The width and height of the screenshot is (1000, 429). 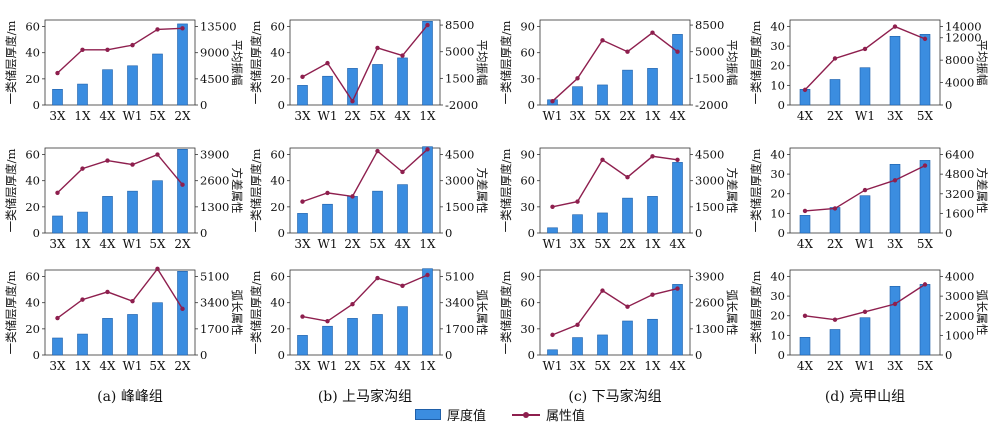 I want to click on y-right-tick-label: 3400, so click(x=459, y=303).